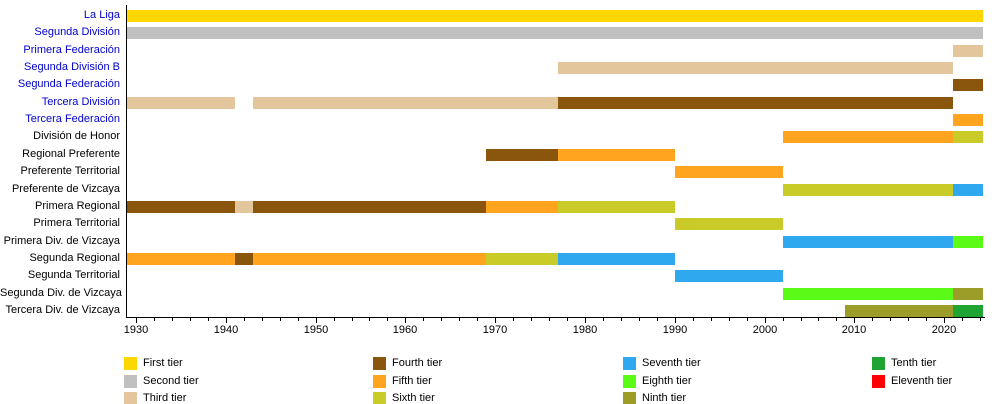 The image size is (1000, 404). Describe the element at coordinates (417, 363) in the screenshot. I see `legend-label-tier-4: Fourth tier` at that location.